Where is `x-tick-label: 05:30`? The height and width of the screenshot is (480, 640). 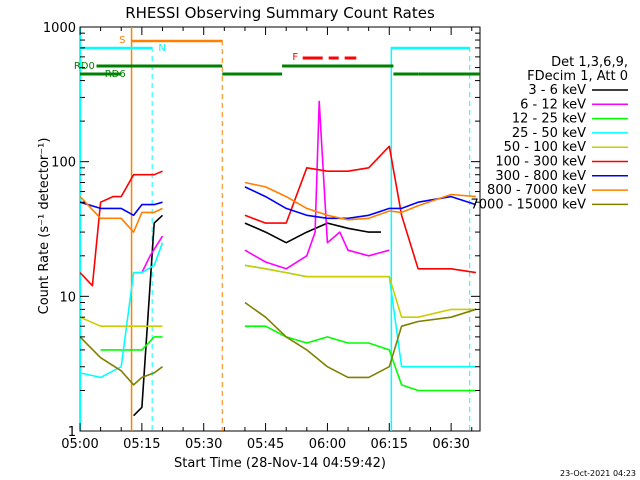
x-tick-label: 05:30 is located at coordinates (203, 444).